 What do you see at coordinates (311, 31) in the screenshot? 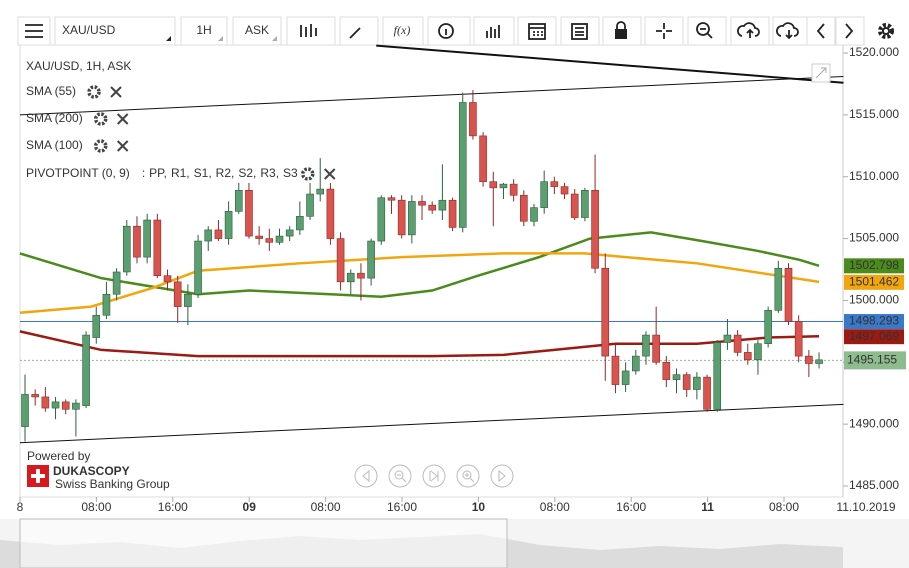
I see `chart-type-button` at bounding box center [311, 31].